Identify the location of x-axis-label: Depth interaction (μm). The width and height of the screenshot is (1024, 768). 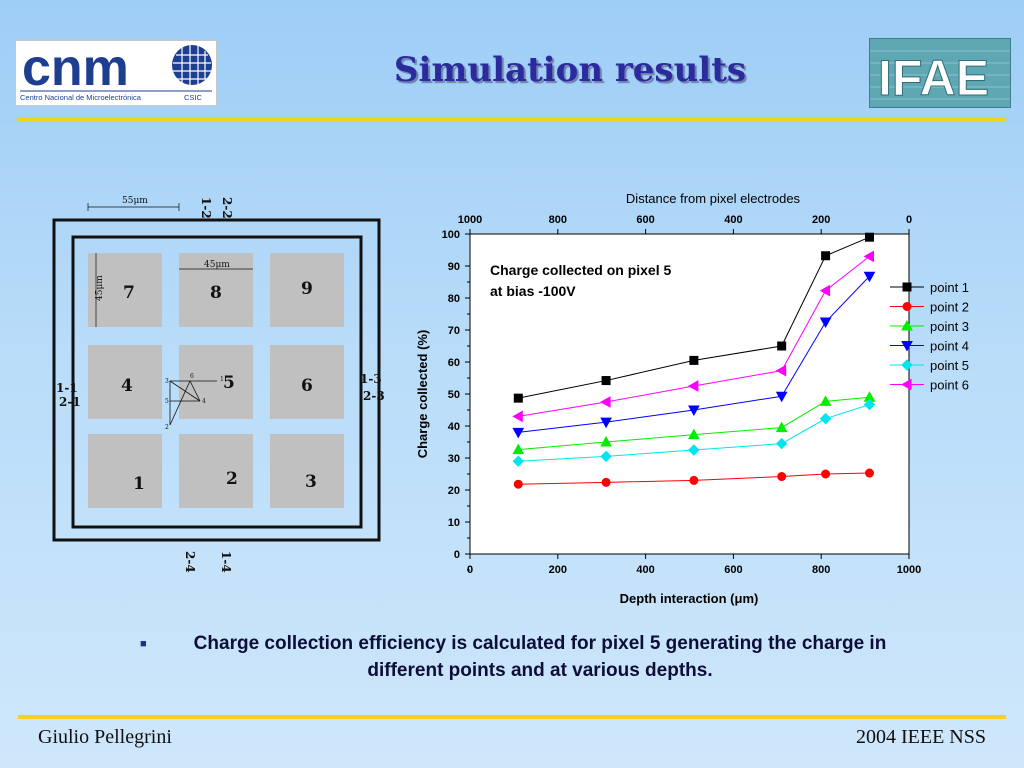
(689, 598).